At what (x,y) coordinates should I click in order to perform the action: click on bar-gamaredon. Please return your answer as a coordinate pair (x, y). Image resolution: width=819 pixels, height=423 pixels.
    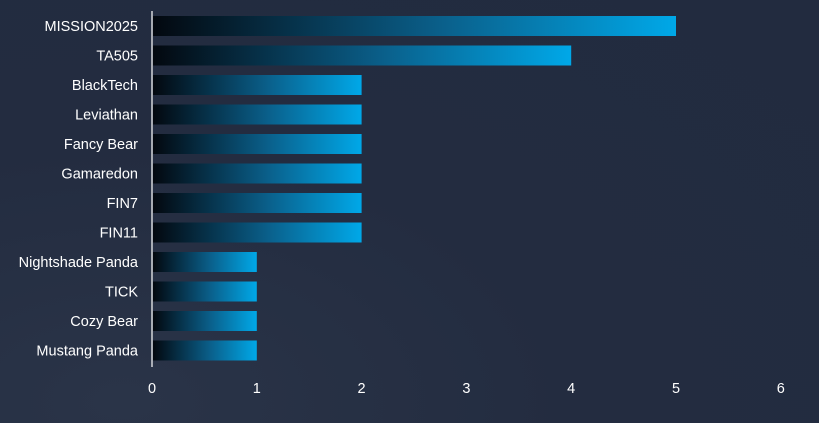
    Looking at the image, I should click on (257, 173).